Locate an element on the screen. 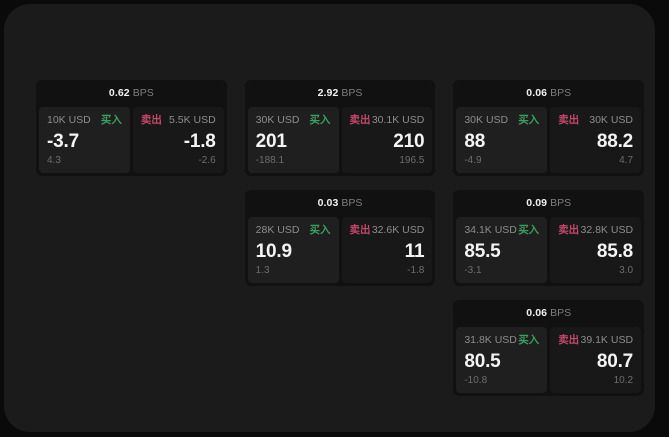  quote-sides: 10K USD 买入 -3.7 4.3 卖出 5.5K USD -1.8 -2.6 is located at coordinates (131, 141).